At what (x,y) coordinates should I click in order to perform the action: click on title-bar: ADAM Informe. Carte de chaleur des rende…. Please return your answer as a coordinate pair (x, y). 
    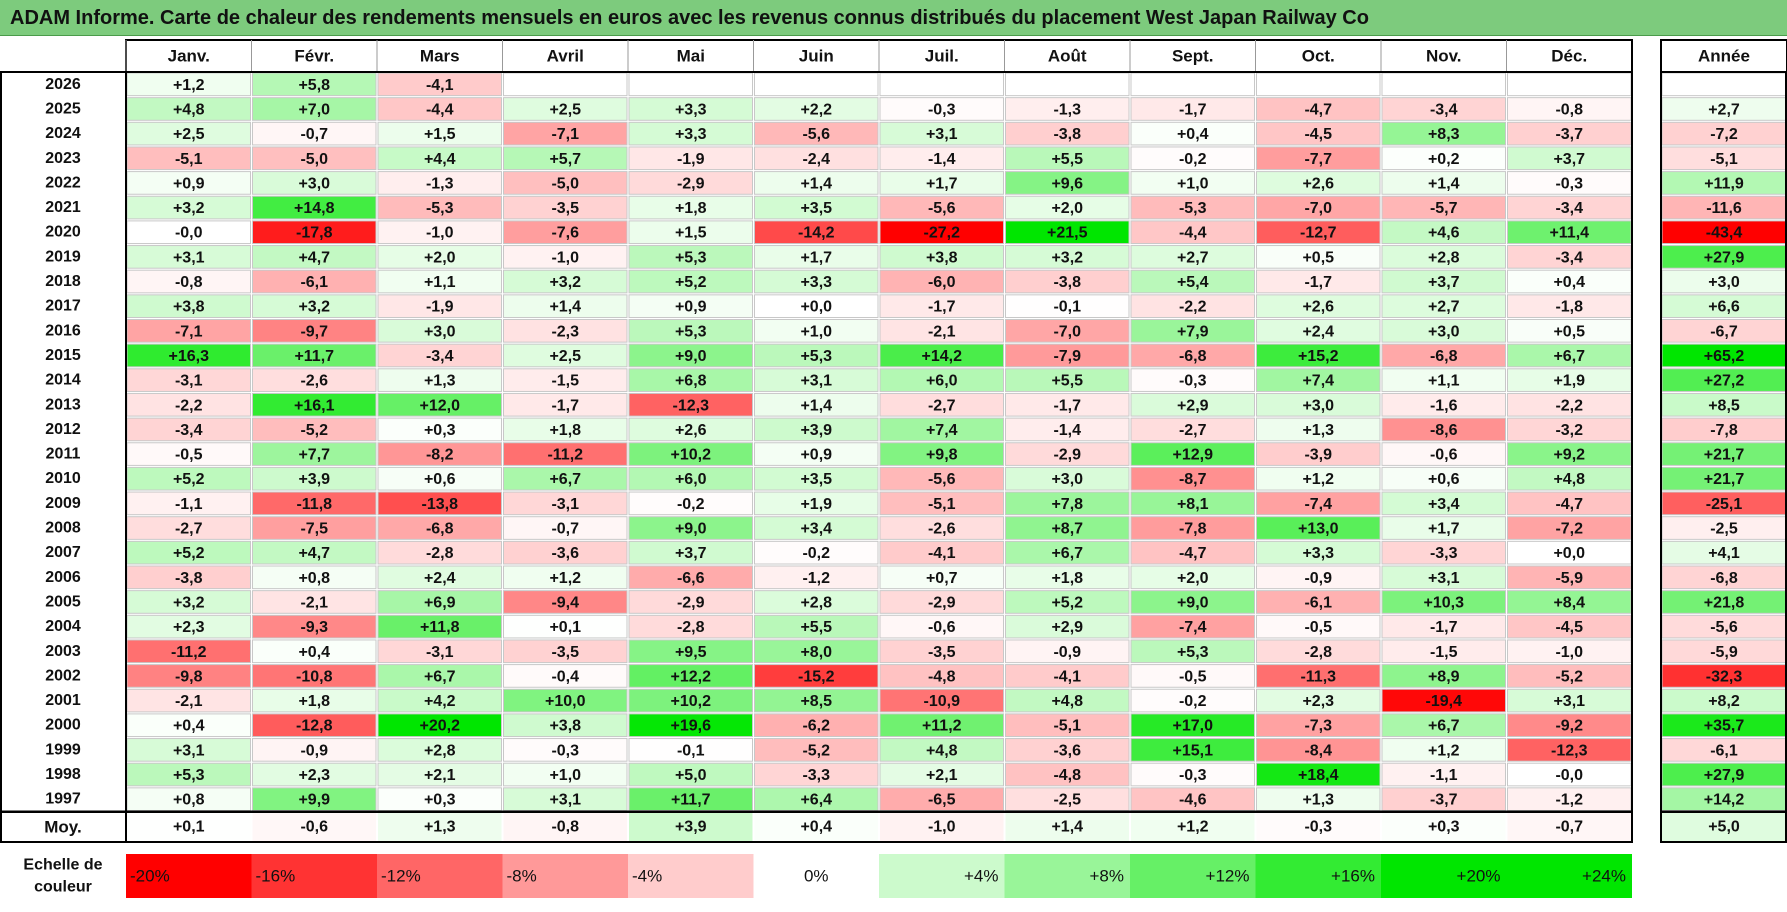
    Looking at the image, I should click on (893, 18).